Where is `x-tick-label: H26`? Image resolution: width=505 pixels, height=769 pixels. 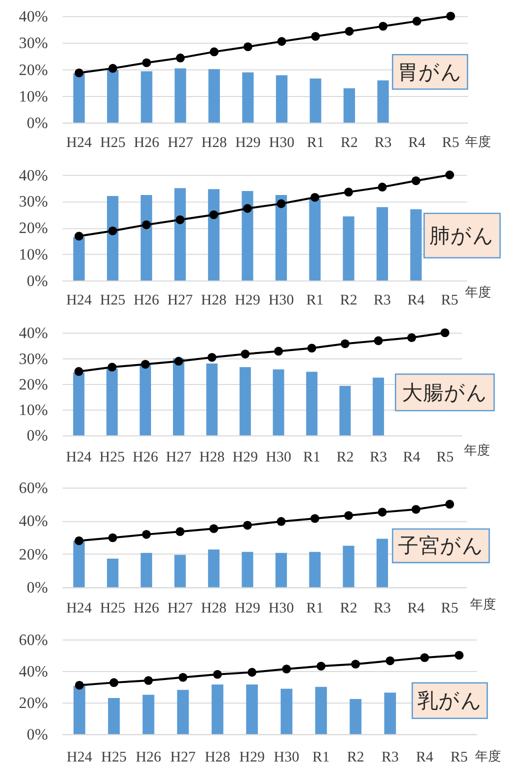
x-tick-label: H26 is located at coordinates (147, 142).